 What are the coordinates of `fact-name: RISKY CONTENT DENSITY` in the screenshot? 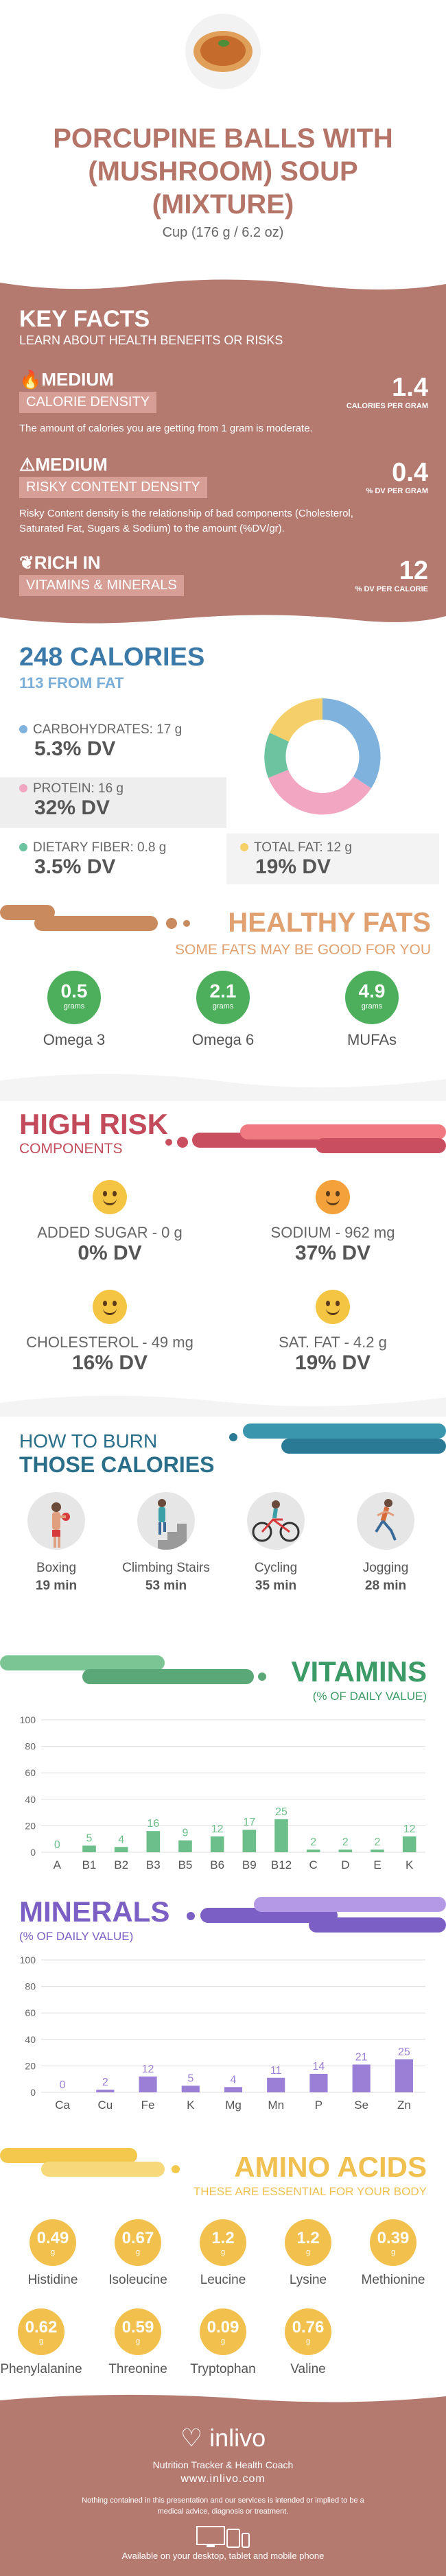 It's located at (113, 487).